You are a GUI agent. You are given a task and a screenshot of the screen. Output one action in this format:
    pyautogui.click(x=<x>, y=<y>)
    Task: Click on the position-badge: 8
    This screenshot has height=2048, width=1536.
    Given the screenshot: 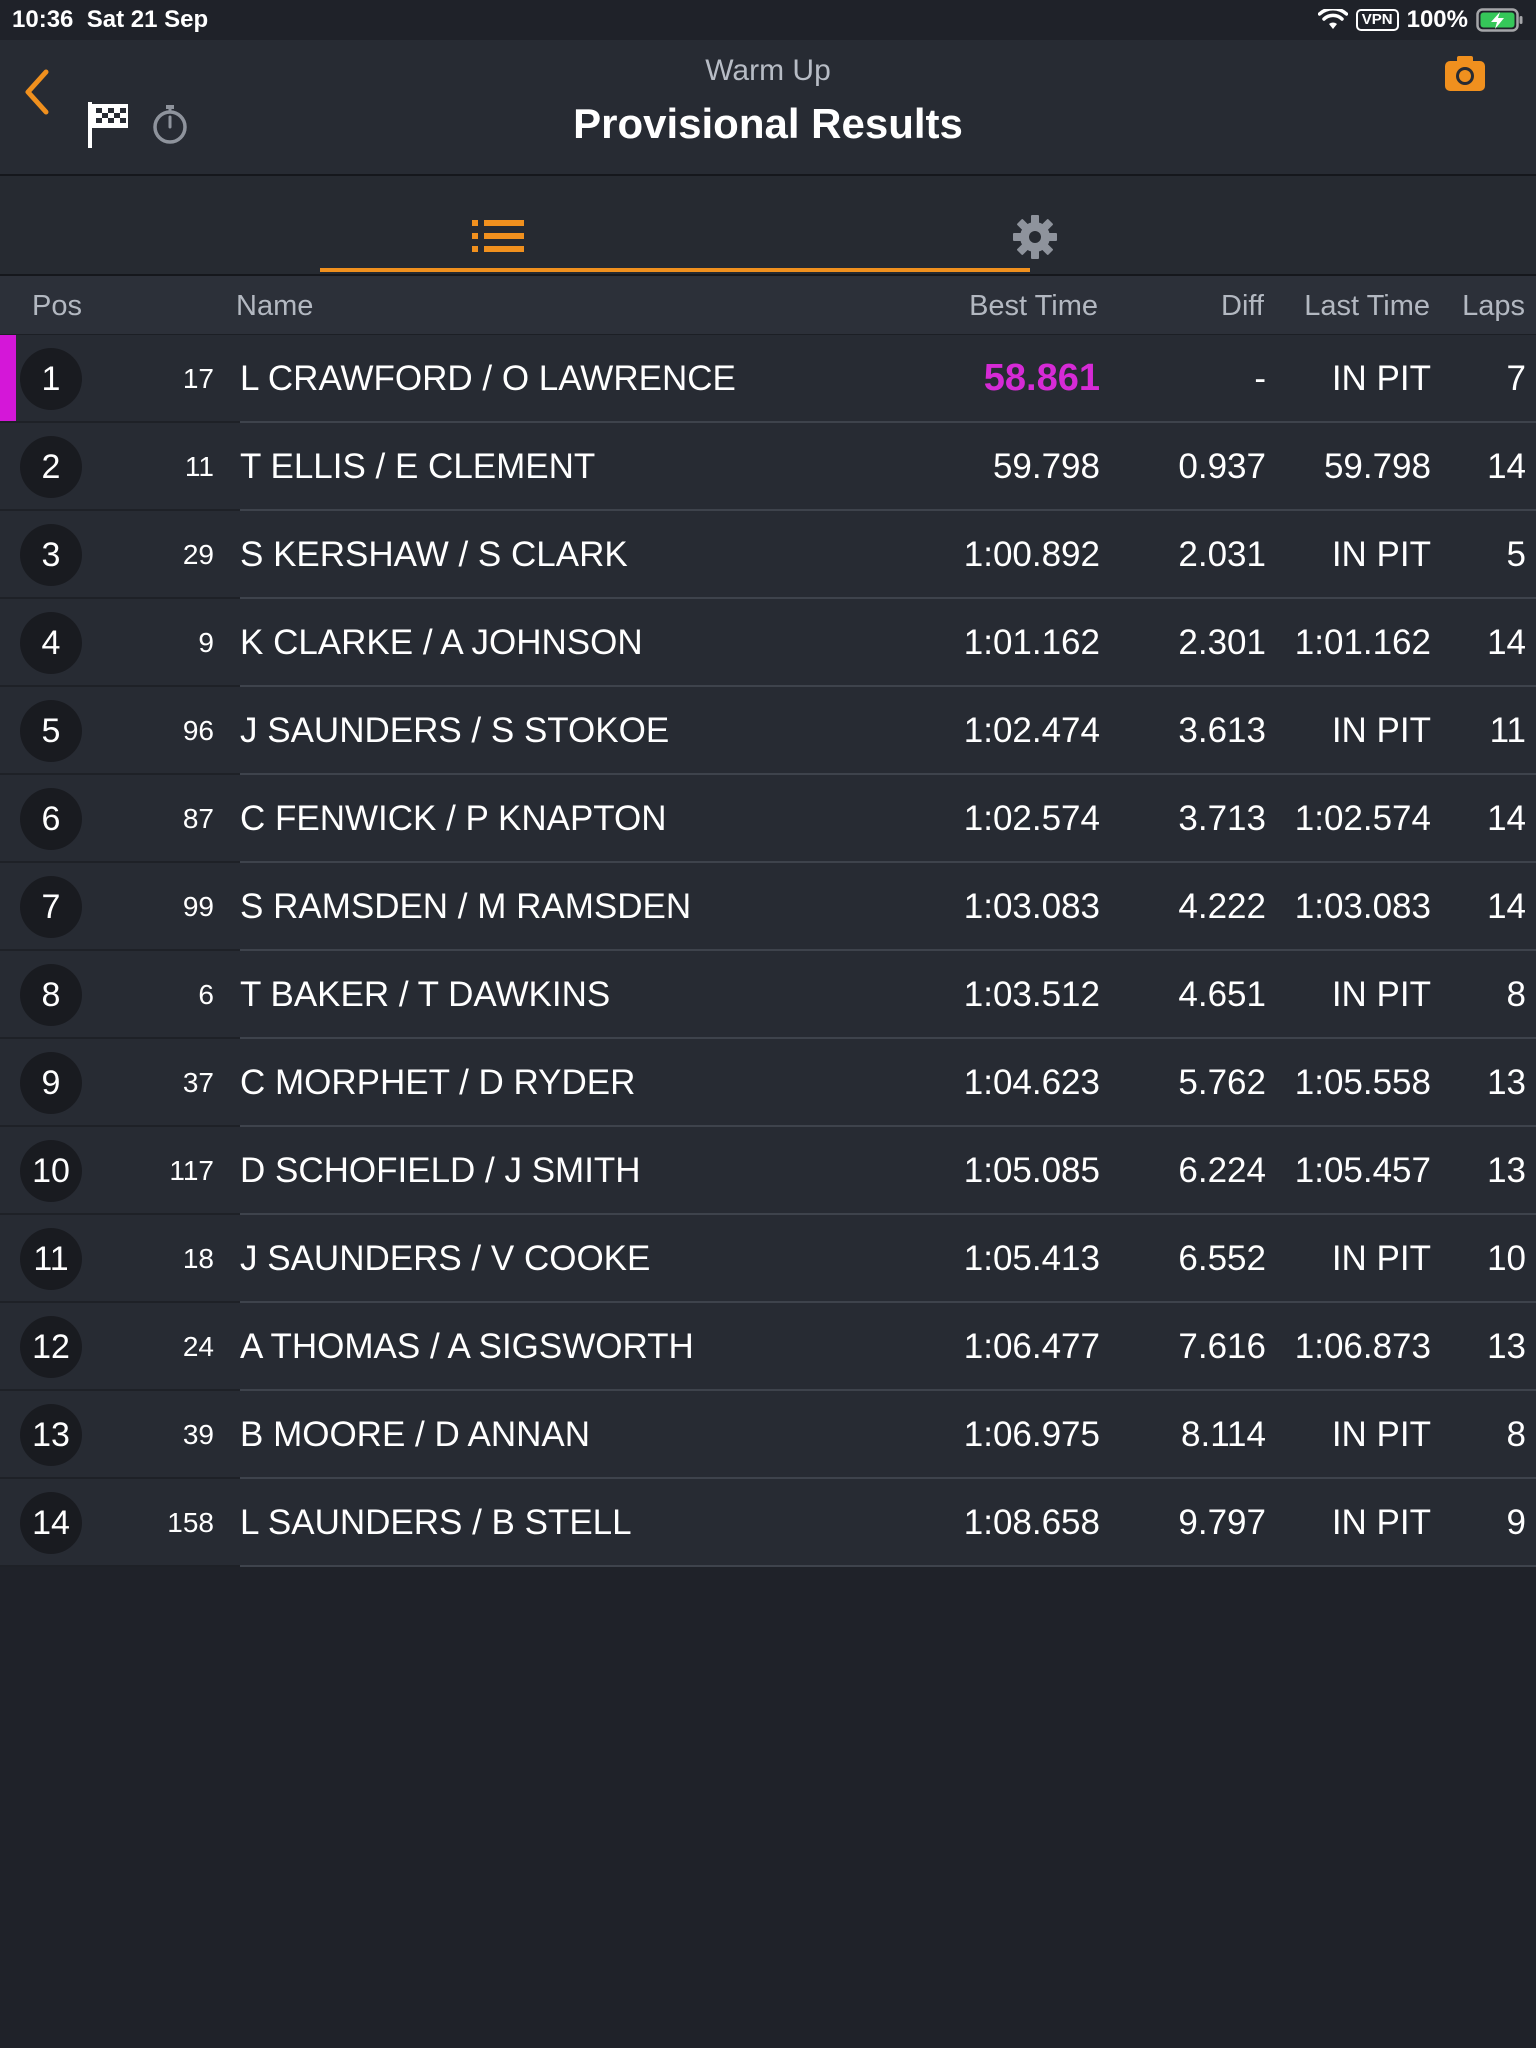 What is the action you would take?
    pyautogui.click(x=51, y=995)
    